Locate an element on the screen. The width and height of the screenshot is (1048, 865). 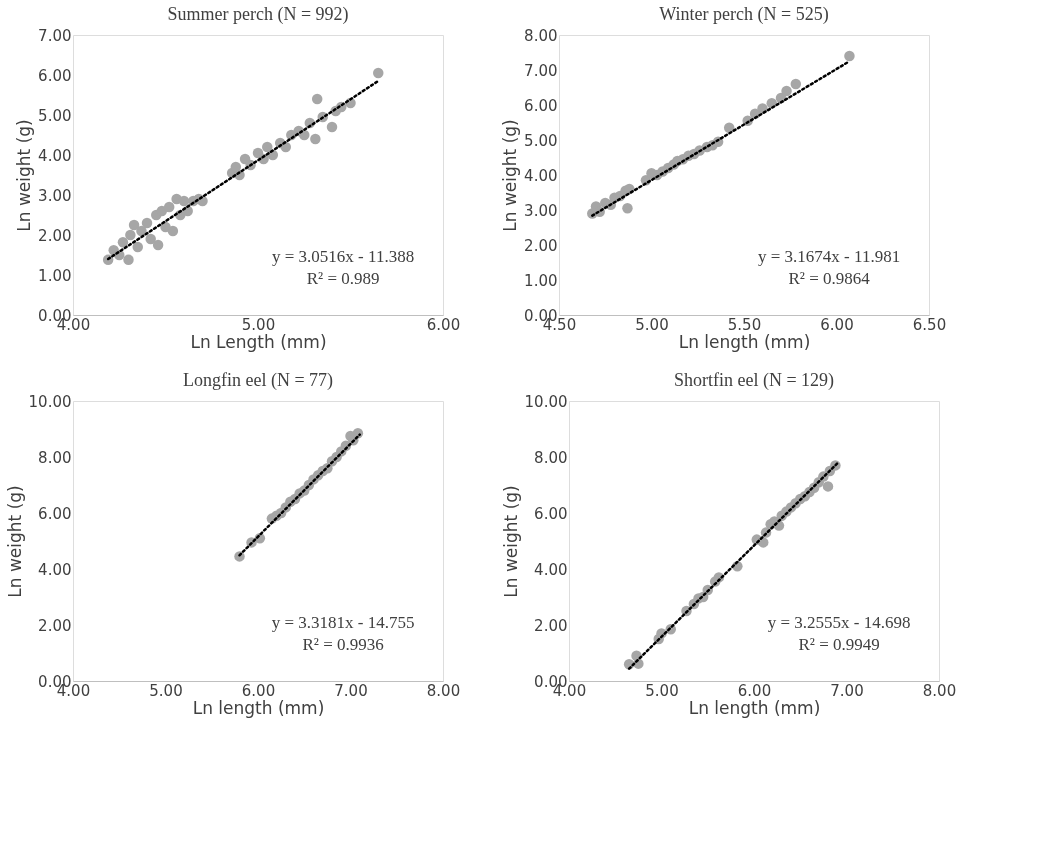
x-tick-label: 5.50 is located at coordinates (744, 324).